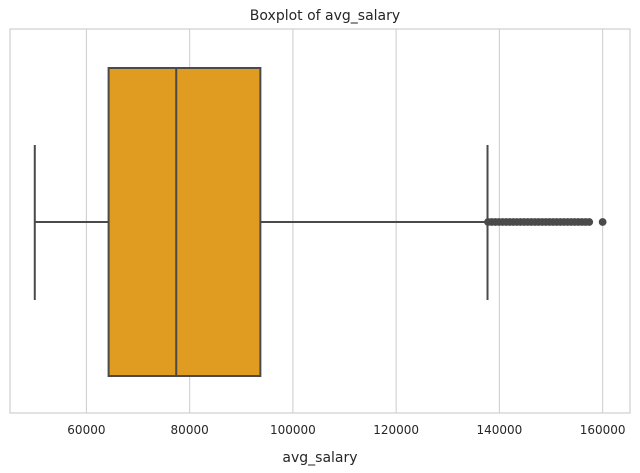 This screenshot has height=473, width=640. What do you see at coordinates (86, 430) in the screenshot?
I see `x-tick-label-60000: 60000` at bounding box center [86, 430].